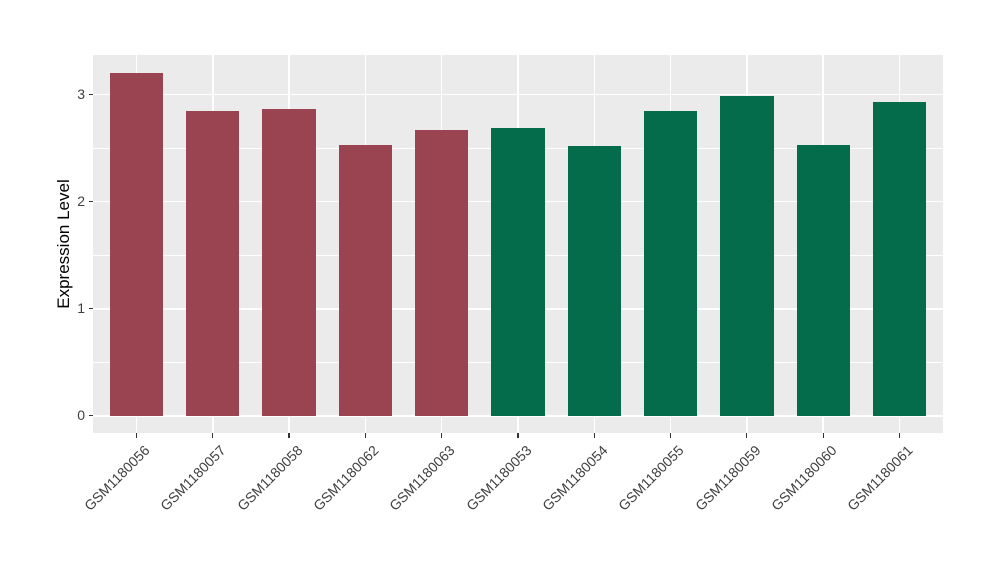 The height and width of the screenshot is (580, 1000). What do you see at coordinates (117, 478) in the screenshot?
I see `x-tick-label: GSM1180056` at bounding box center [117, 478].